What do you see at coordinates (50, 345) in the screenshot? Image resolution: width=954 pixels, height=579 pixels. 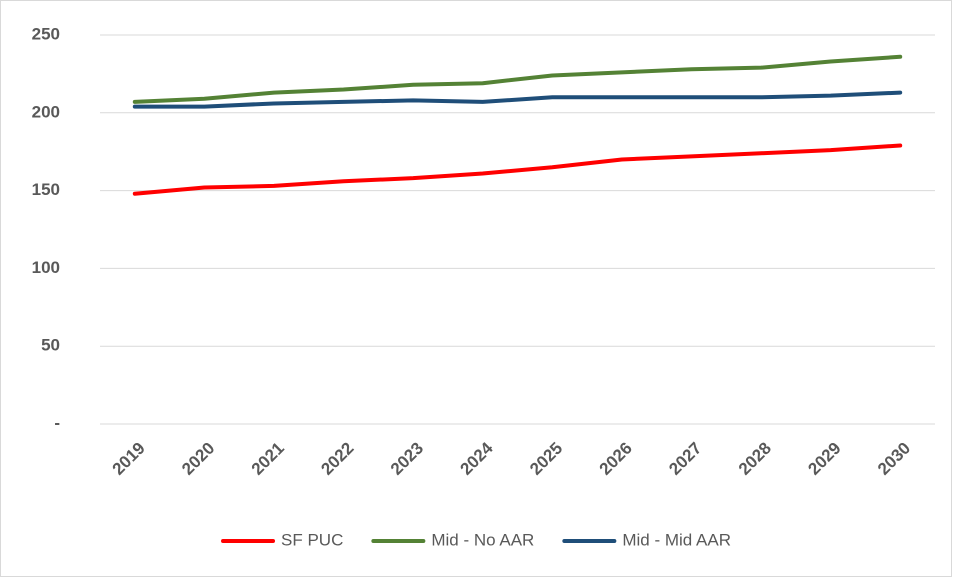 I see `y-tick-label: 50` at bounding box center [50, 345].